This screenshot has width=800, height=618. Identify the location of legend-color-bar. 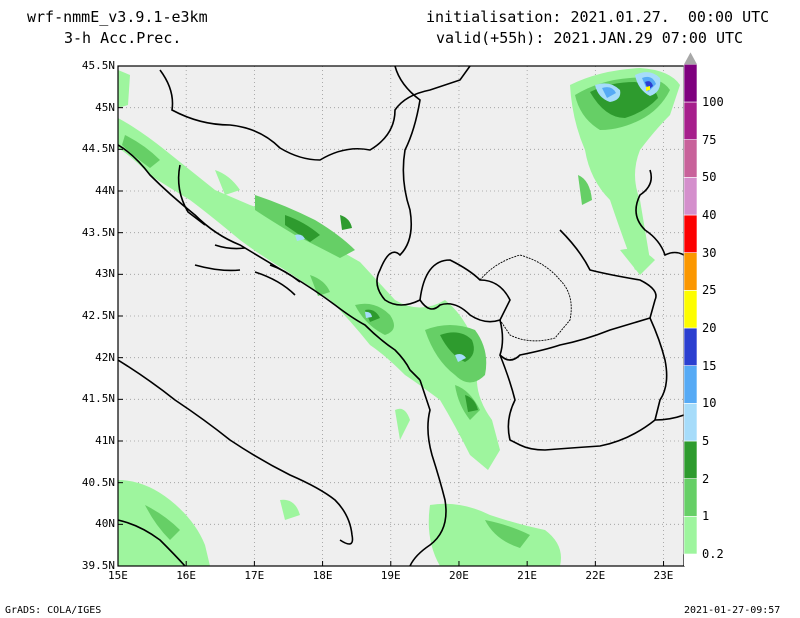
(690, 309).